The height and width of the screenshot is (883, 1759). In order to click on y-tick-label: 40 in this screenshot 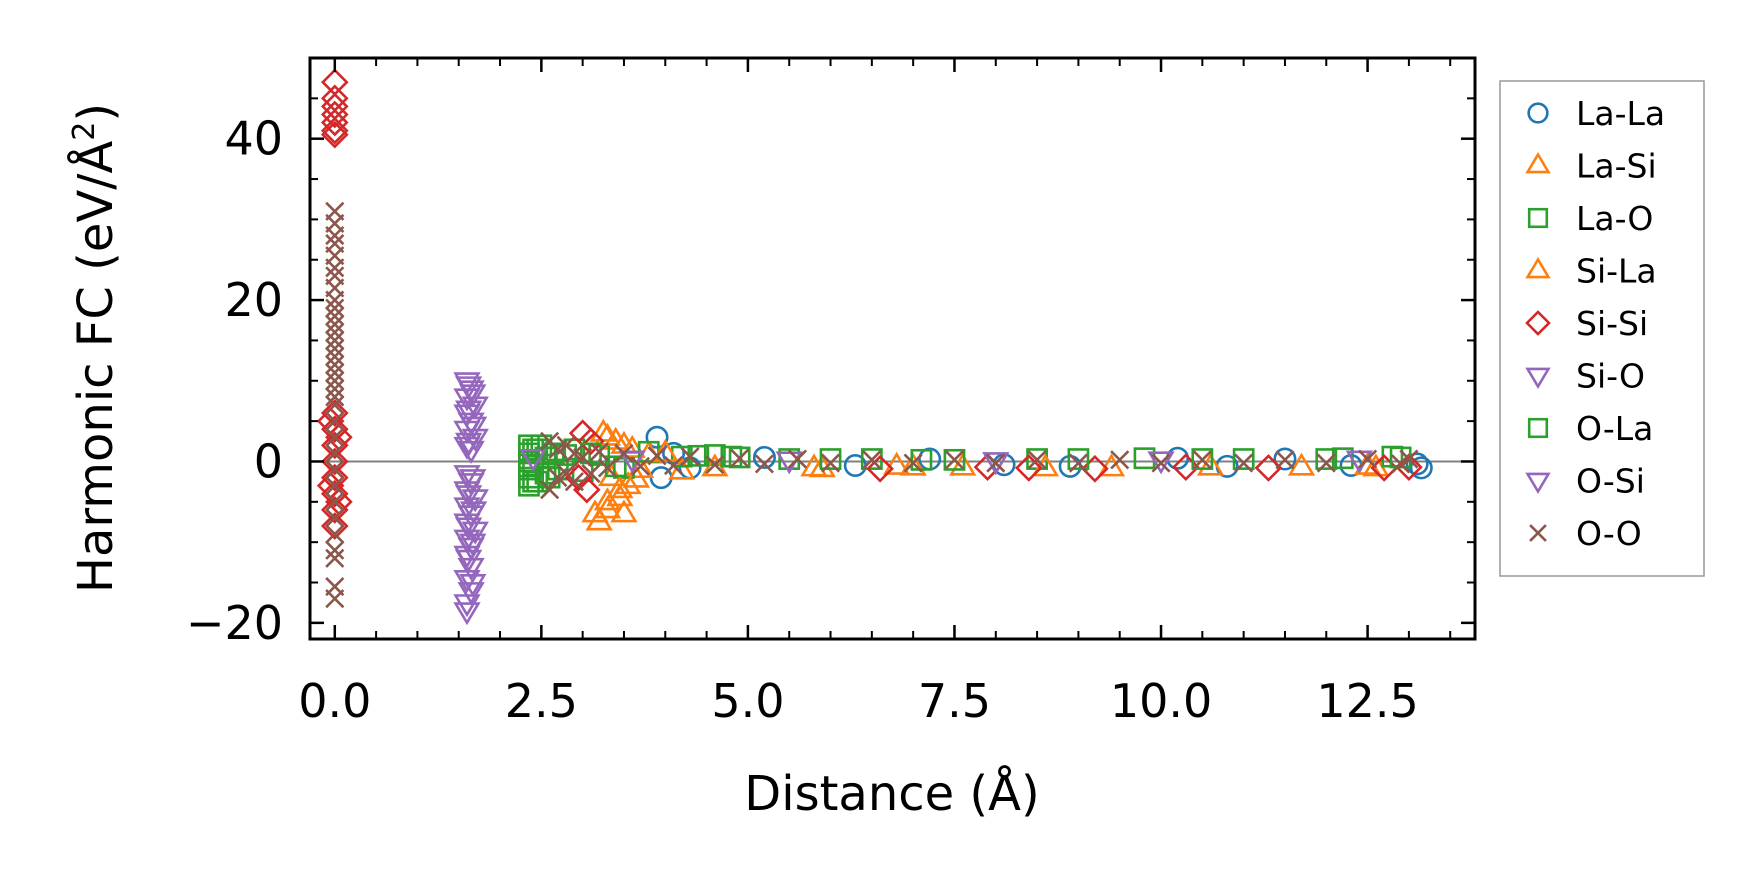, I will do `click(253, 139)`.